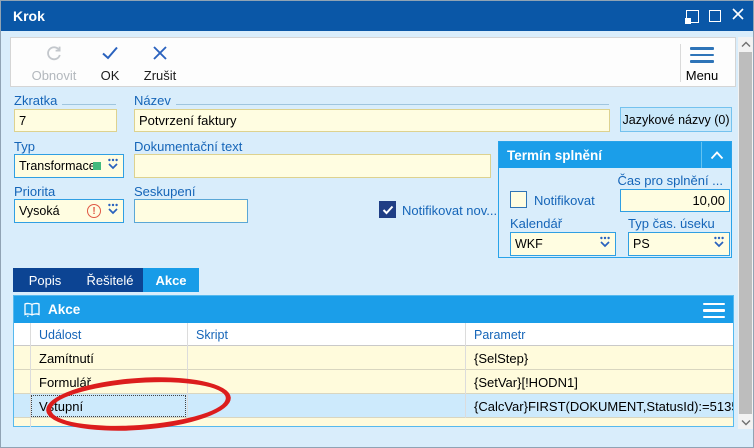  I want to click on notifikovat-novou-checkbox, so click(387, 209).